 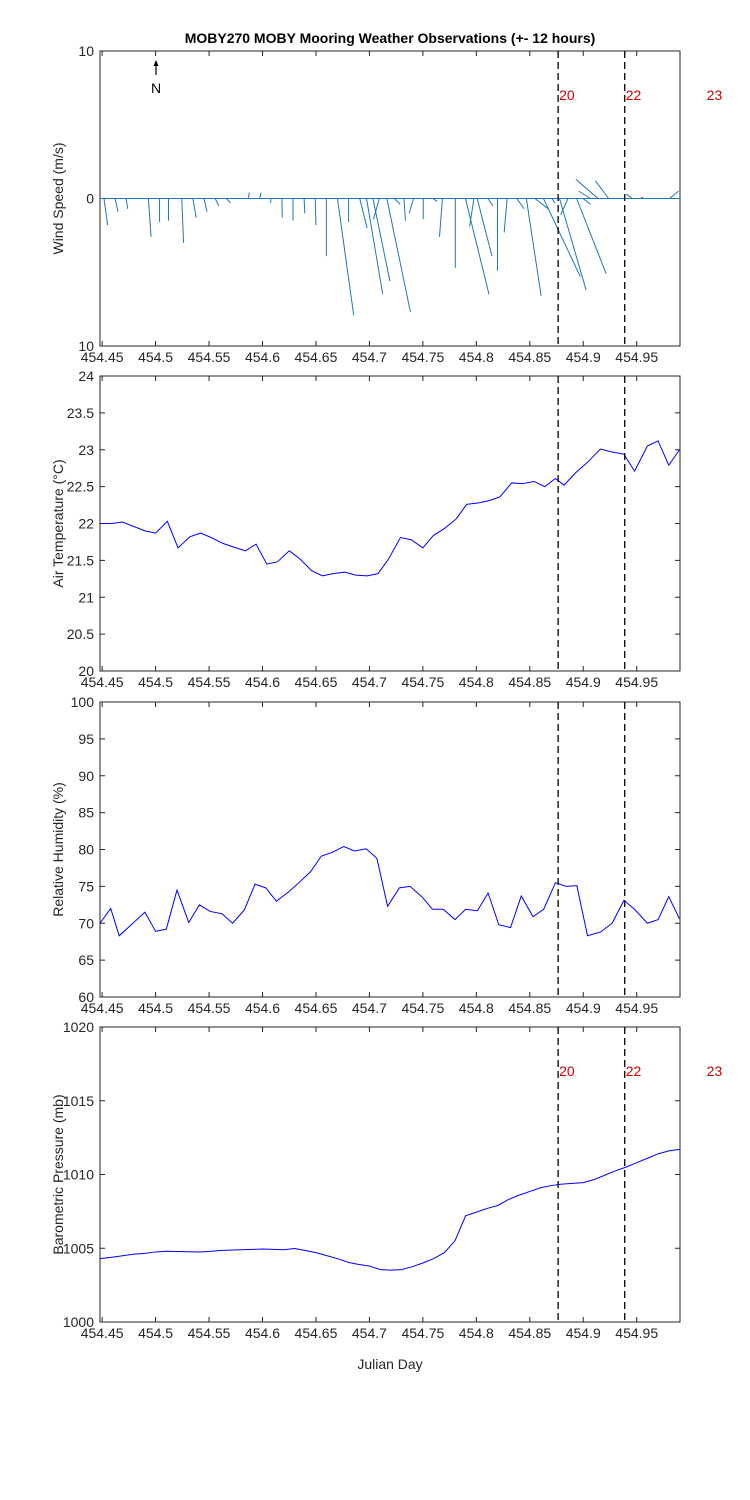 I want to click on y-tick-label: 1000, so click(x=78, y=1322).